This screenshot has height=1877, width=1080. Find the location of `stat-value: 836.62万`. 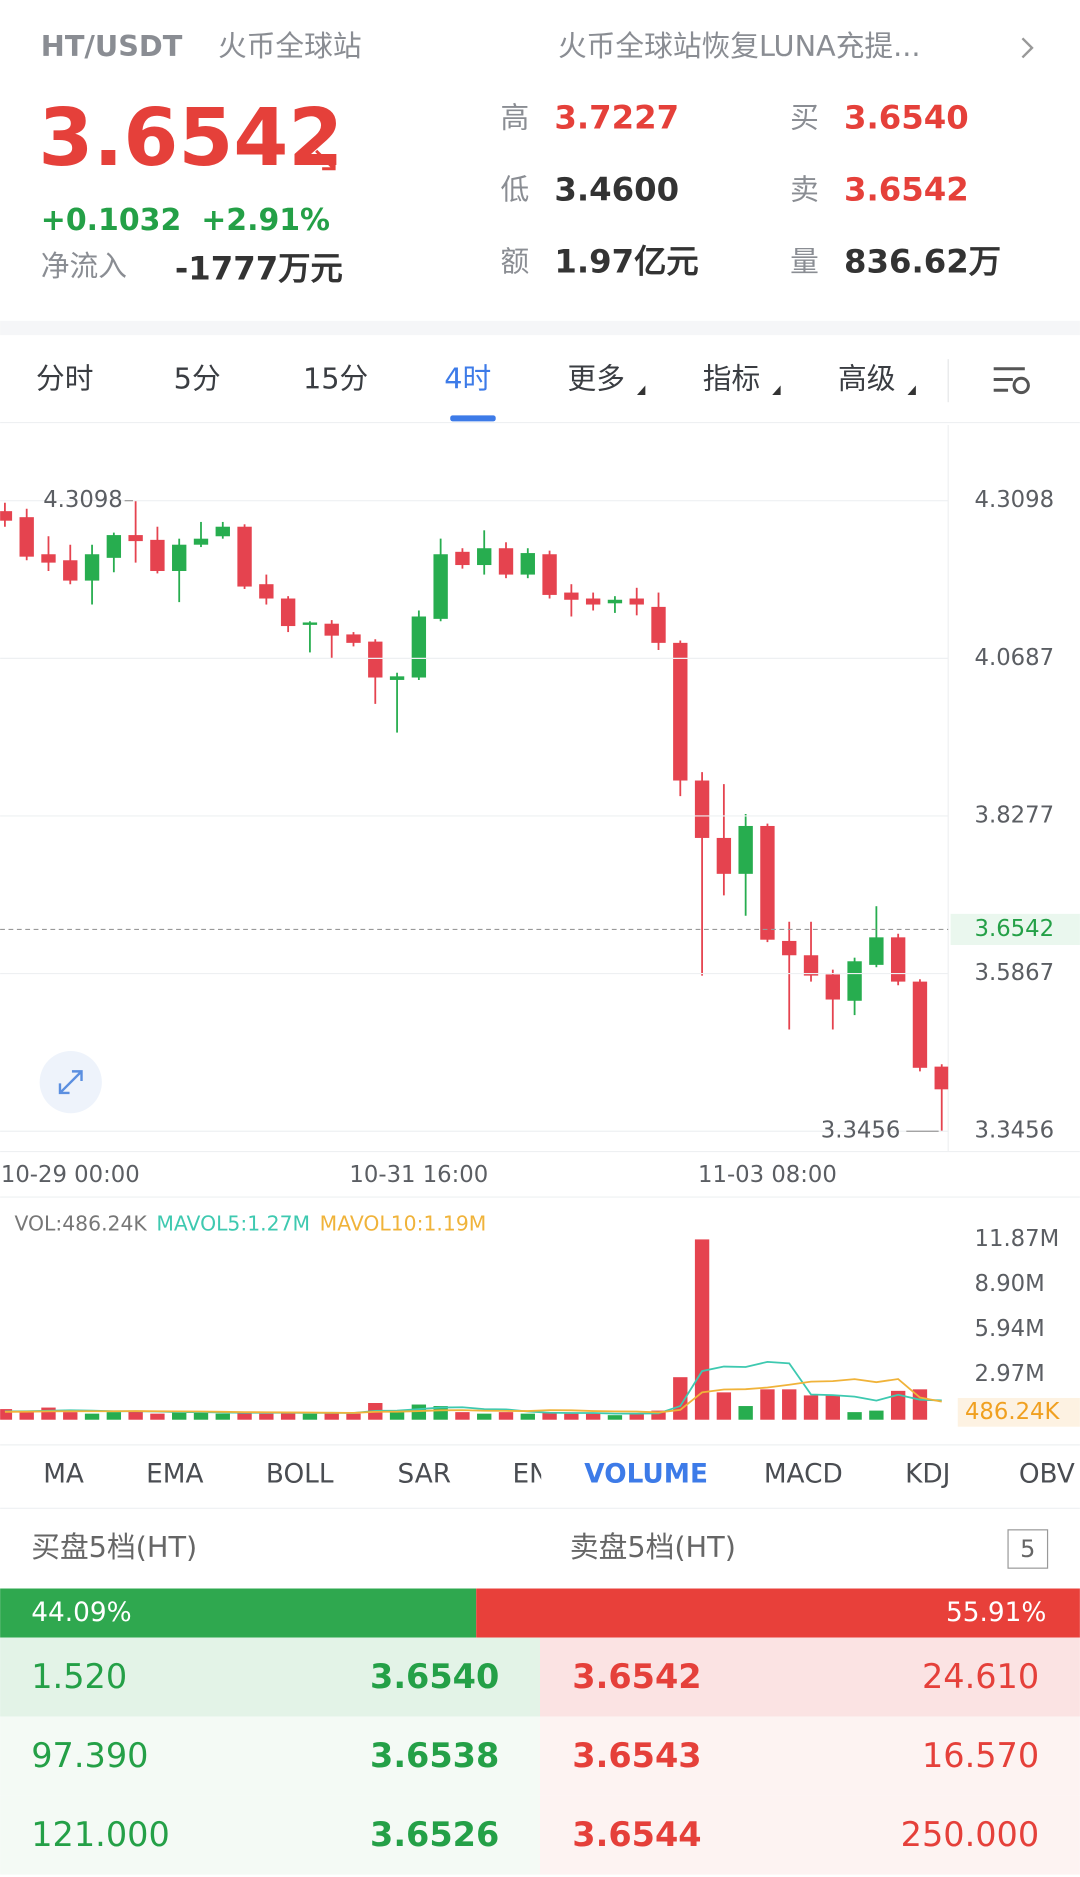

stat-value: 836.62万 is located at coordinates (922, 261).